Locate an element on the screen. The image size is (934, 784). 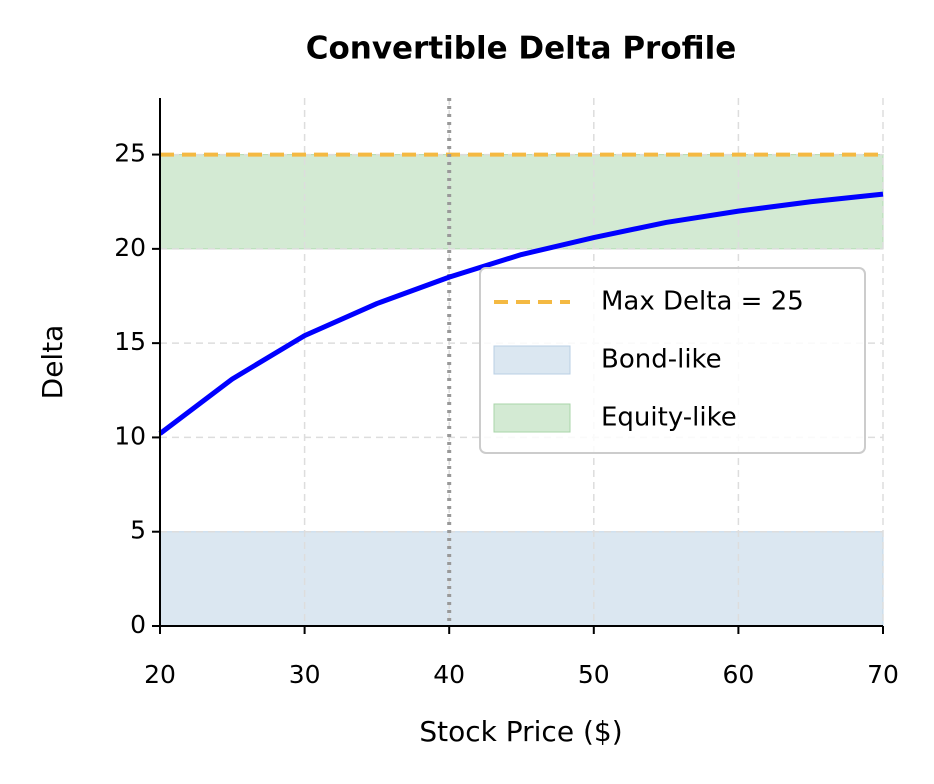
x-tick-label: 30 is located at coordinates (305, 674).